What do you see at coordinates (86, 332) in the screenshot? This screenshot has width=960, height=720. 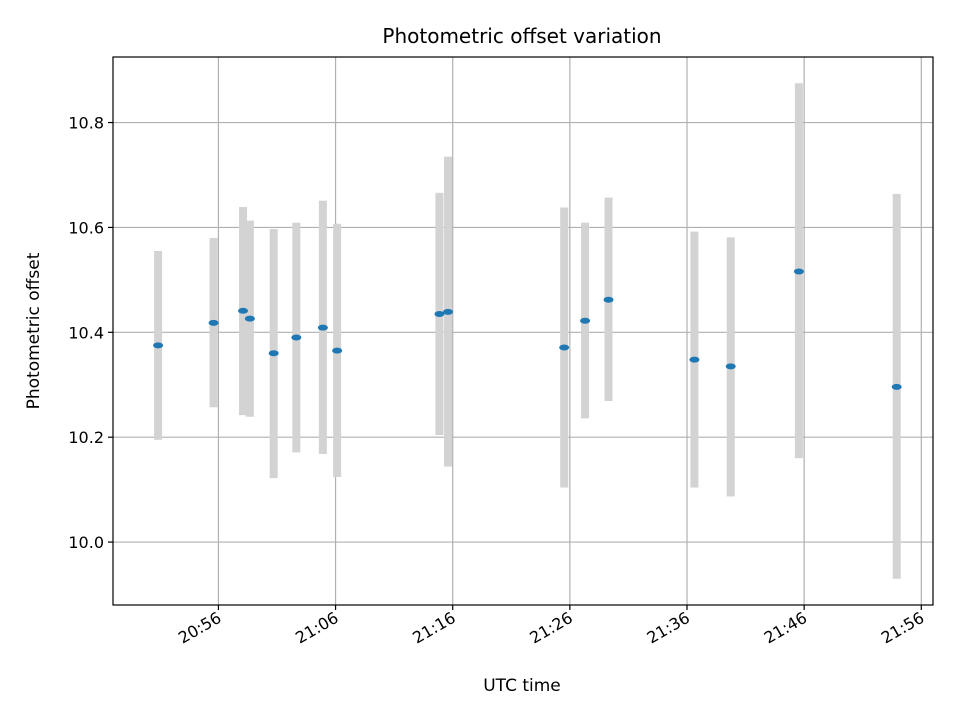 I see `y-tick-label: 10.4` at bounding box center [86, 332].